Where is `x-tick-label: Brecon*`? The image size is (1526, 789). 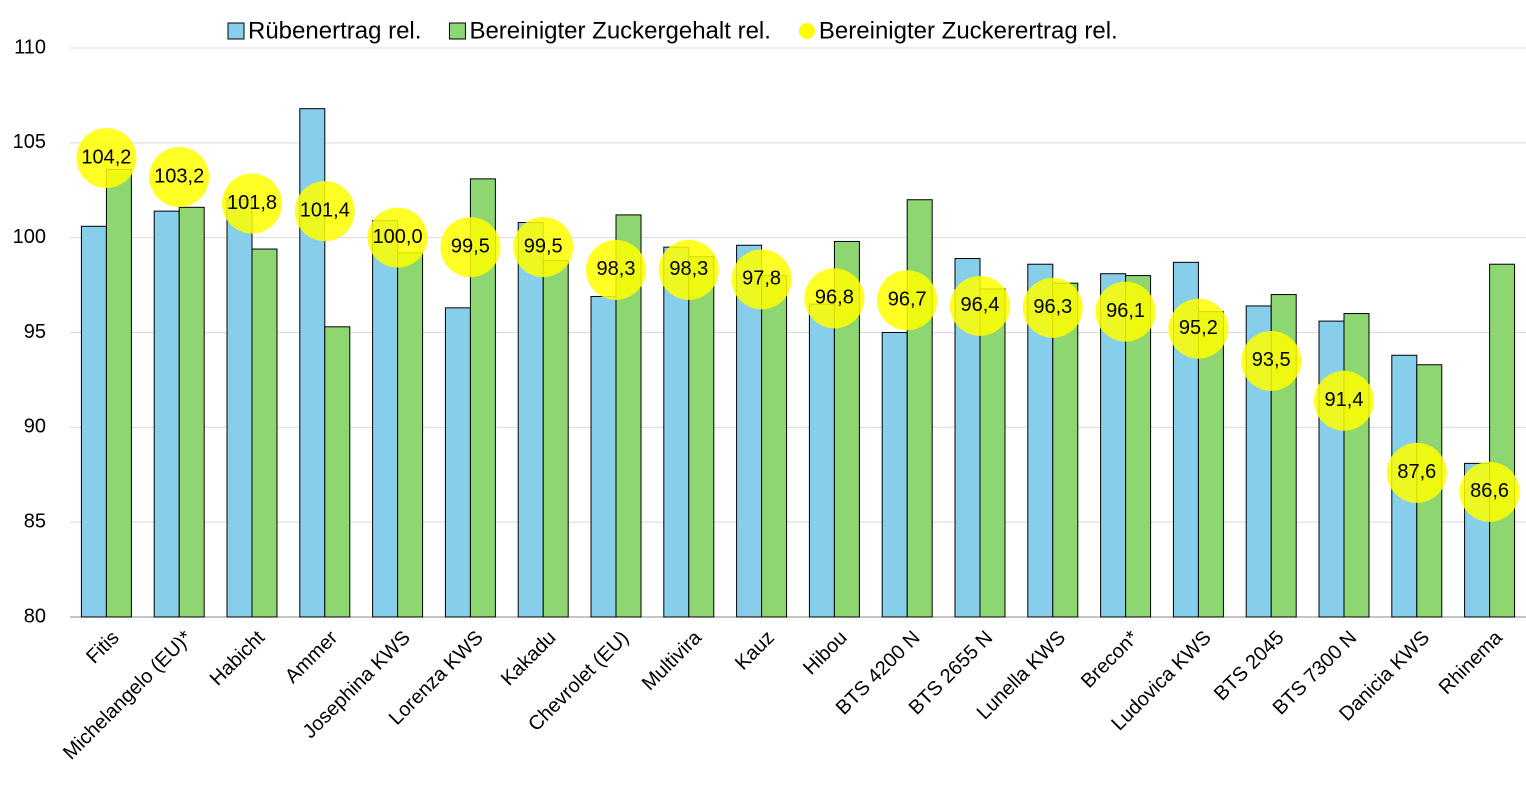
x-tick-label: Brecon* is located at coordinates (1110, 660).